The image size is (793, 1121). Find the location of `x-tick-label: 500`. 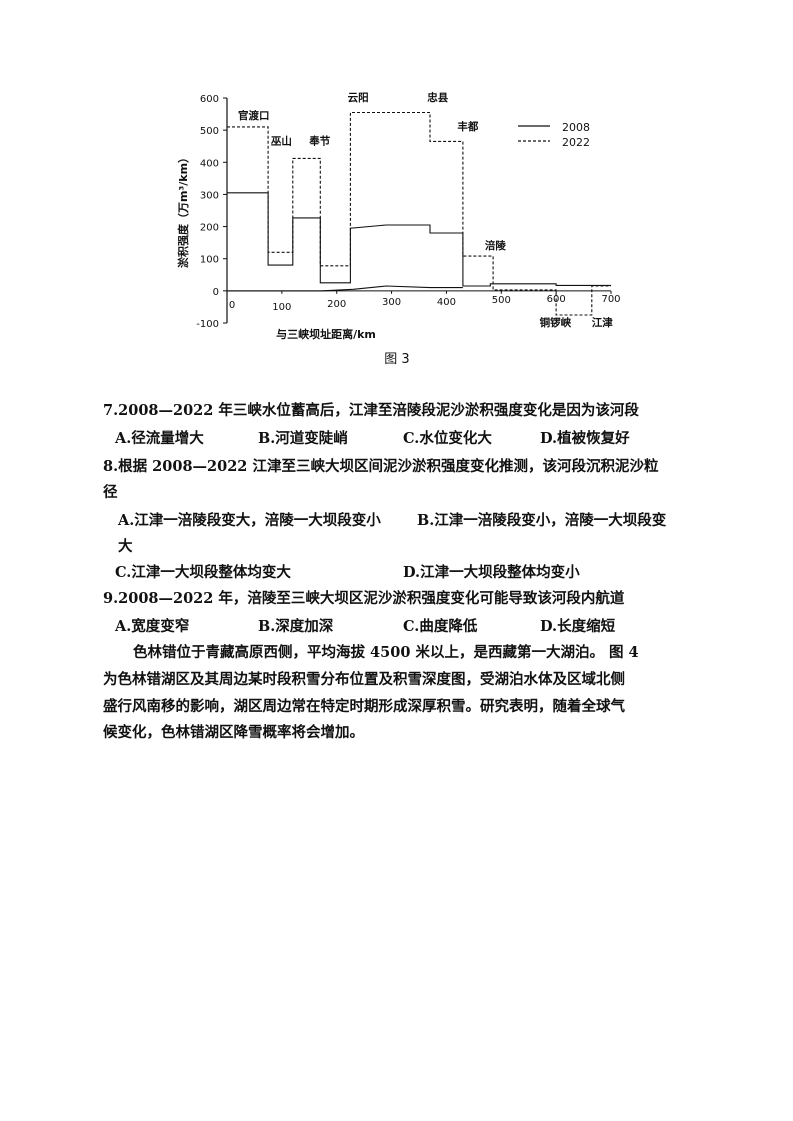

x-tick-label: 500 is located at coordinates (501, 300).